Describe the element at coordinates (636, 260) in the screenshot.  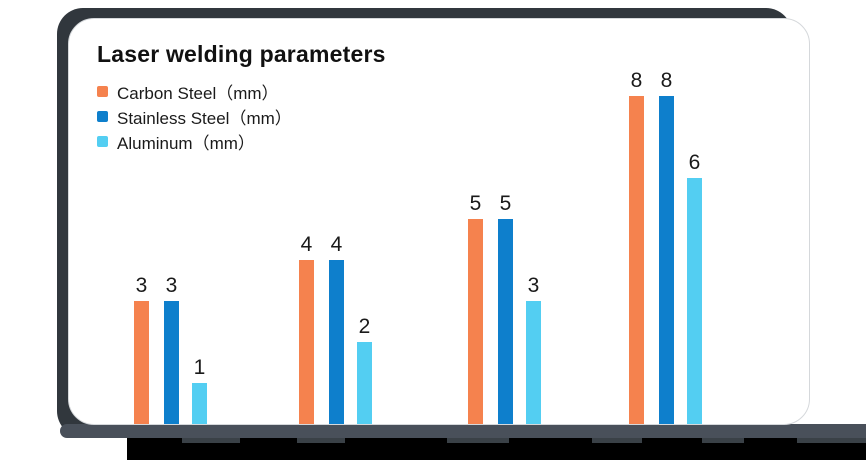
I see `bar-carbon-steel-group4` at that location.